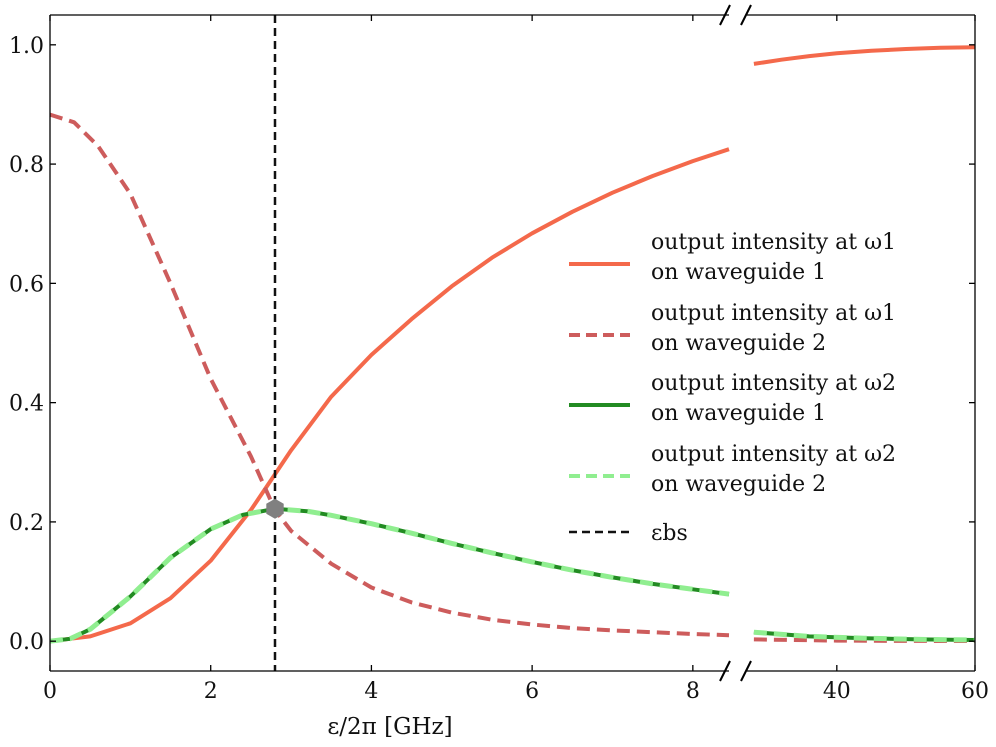  What do you see at coordinates (628, 533) in the screenshot?
I see `legend-entry-epsilon-bs: εbs` at bounding box center [628, 533].